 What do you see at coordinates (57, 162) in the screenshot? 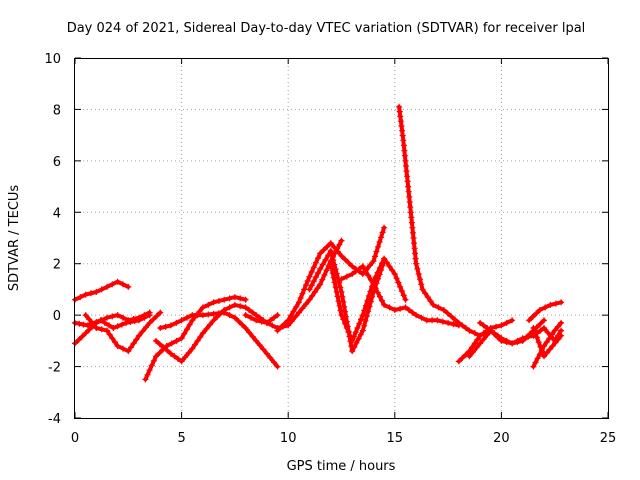
I see `y-tick-label: 6` at bounding box center [57, 162].